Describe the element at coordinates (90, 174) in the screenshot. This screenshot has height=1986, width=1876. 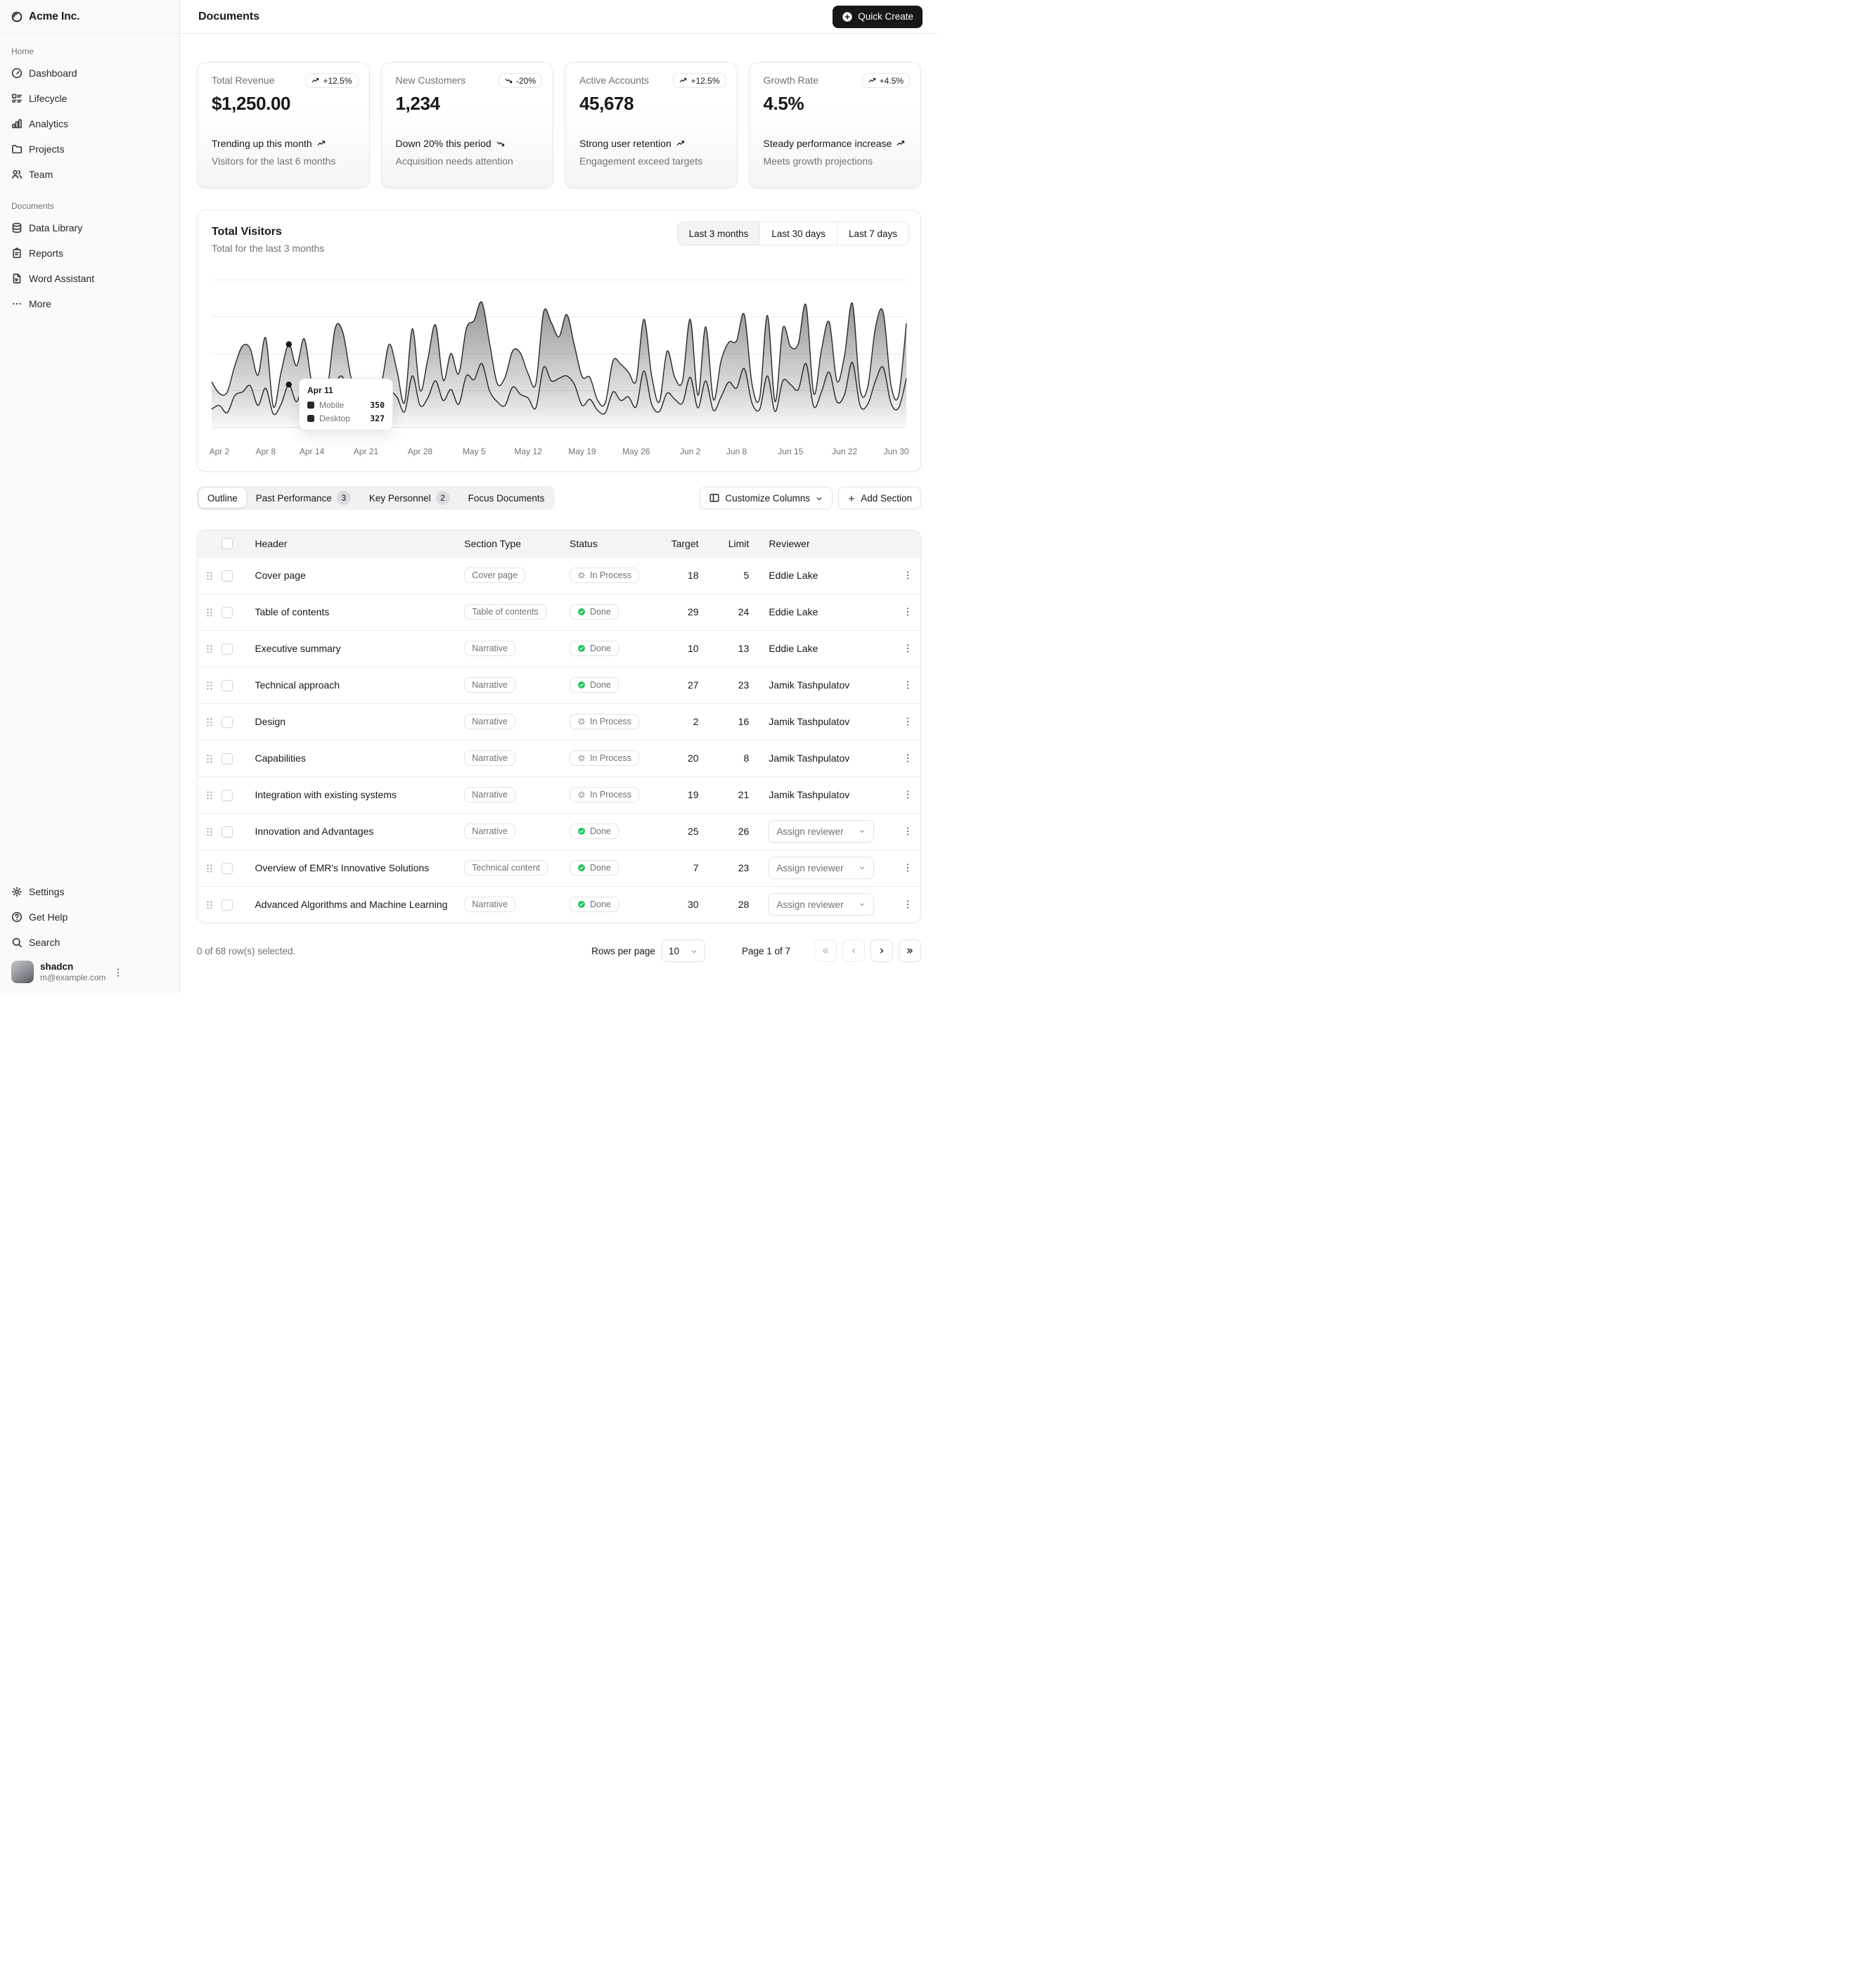
I see `sidebar-item-team: Team` at that location.